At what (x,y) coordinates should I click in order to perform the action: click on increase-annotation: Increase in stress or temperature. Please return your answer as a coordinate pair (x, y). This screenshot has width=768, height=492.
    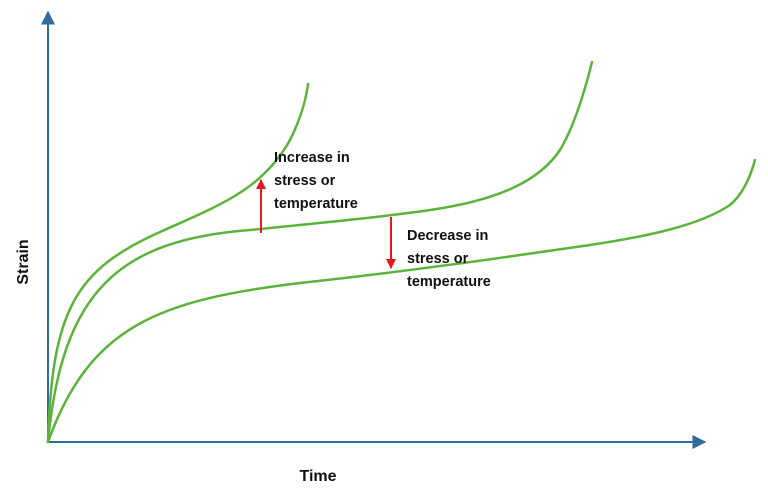
    Looking at the image, I should click on (316, 181).